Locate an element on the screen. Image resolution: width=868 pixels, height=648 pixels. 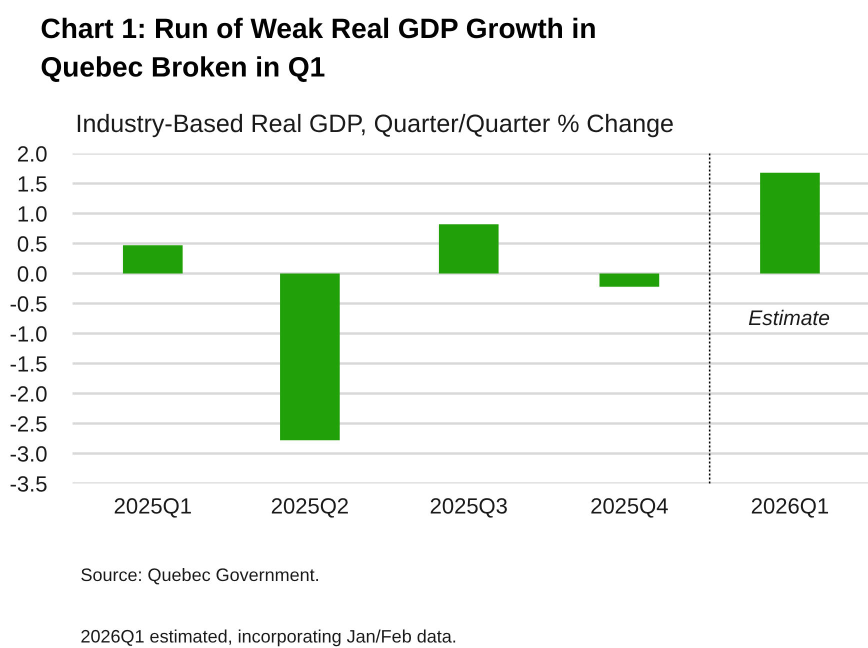
y-tick-label: 0.0 is located at coordinates (32, 274).